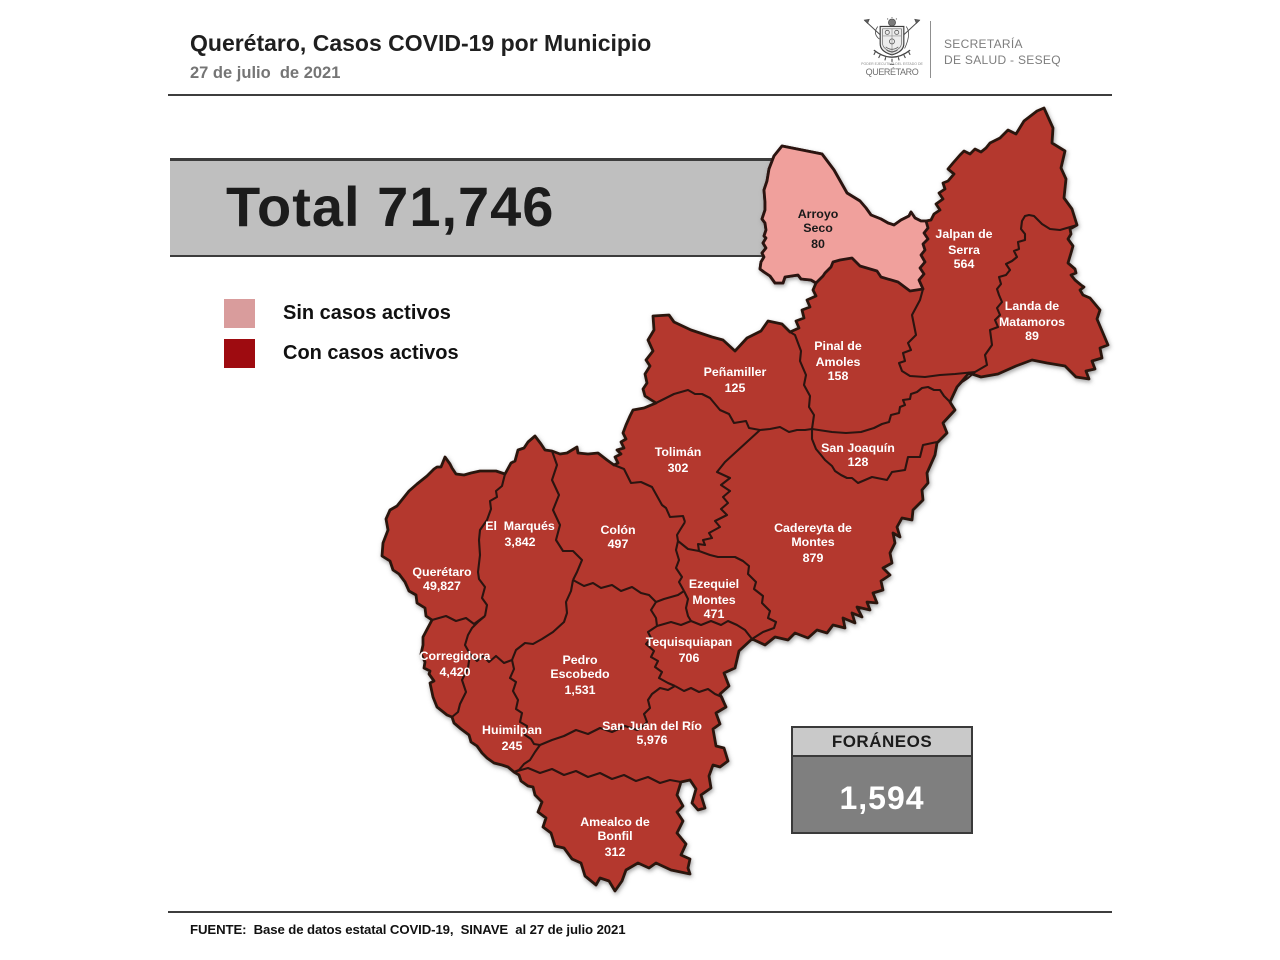  What do you see at coordinates (614, 836) in the screenshot?
I see `svg-text: Bonfil` at bounding box center [614, 836].